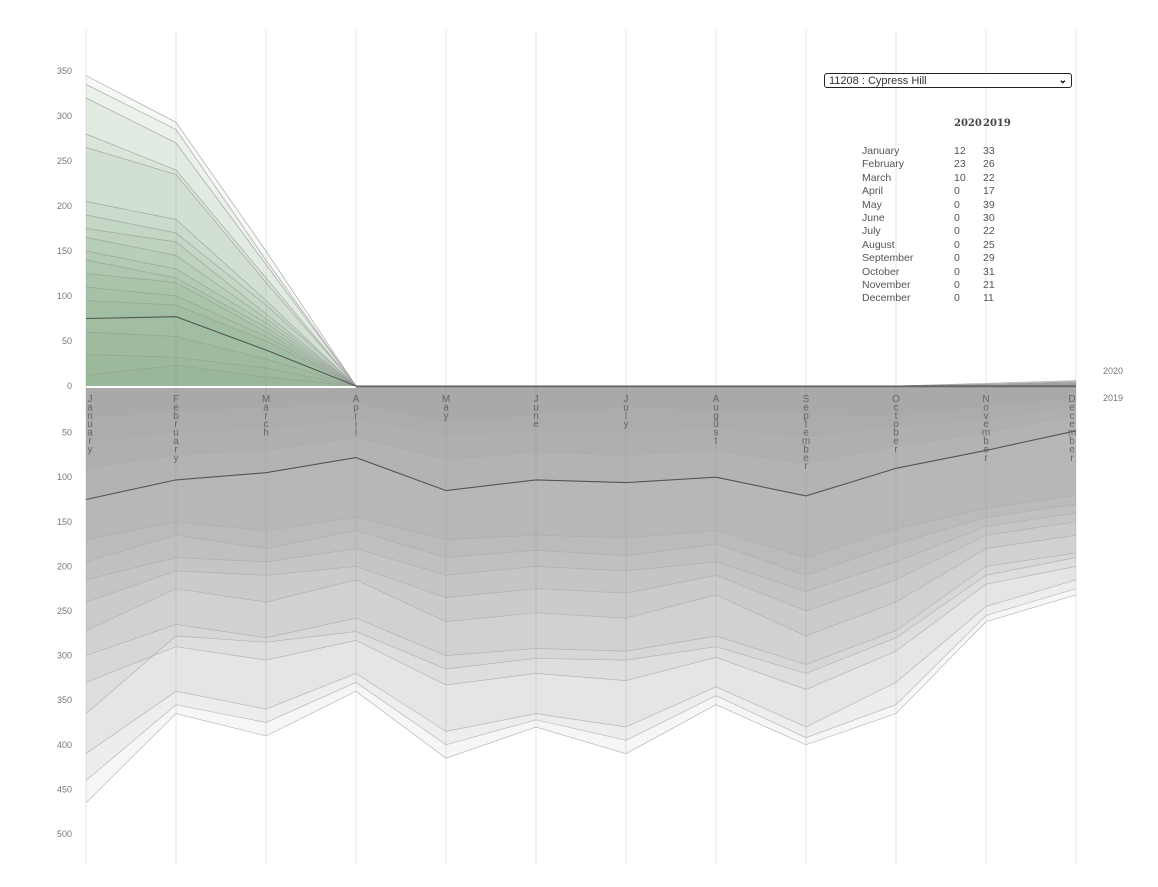  What do you see at coordinates (997, 123) in the screenshot?
I see `summary-header-2019: 2019` at bounding box center [997, 123].